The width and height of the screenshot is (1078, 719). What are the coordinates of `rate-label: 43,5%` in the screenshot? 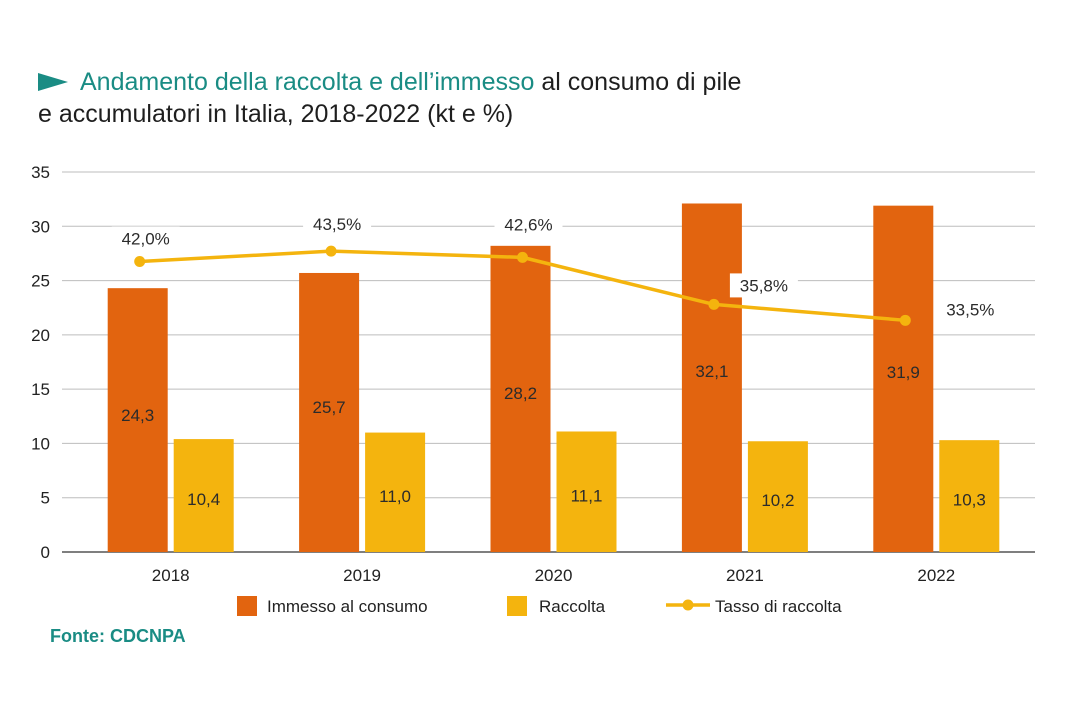 It's located at (337, 224).